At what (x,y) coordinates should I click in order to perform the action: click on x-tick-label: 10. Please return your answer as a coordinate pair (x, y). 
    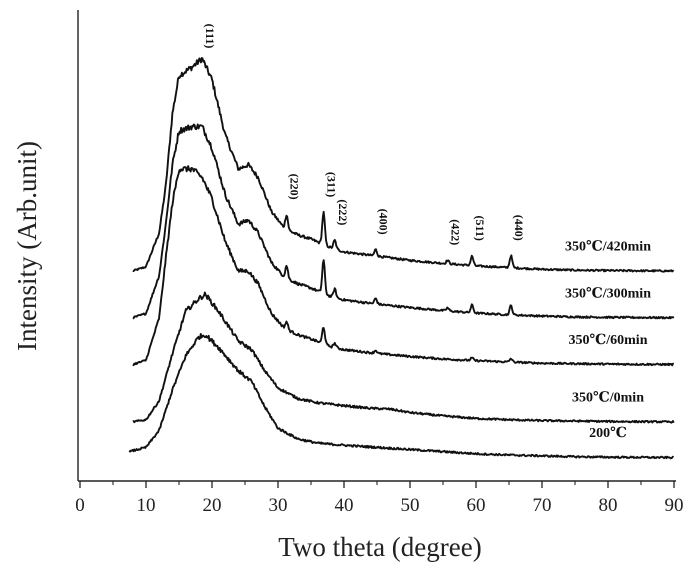
    Looking at the image, I should click on (146, 505).